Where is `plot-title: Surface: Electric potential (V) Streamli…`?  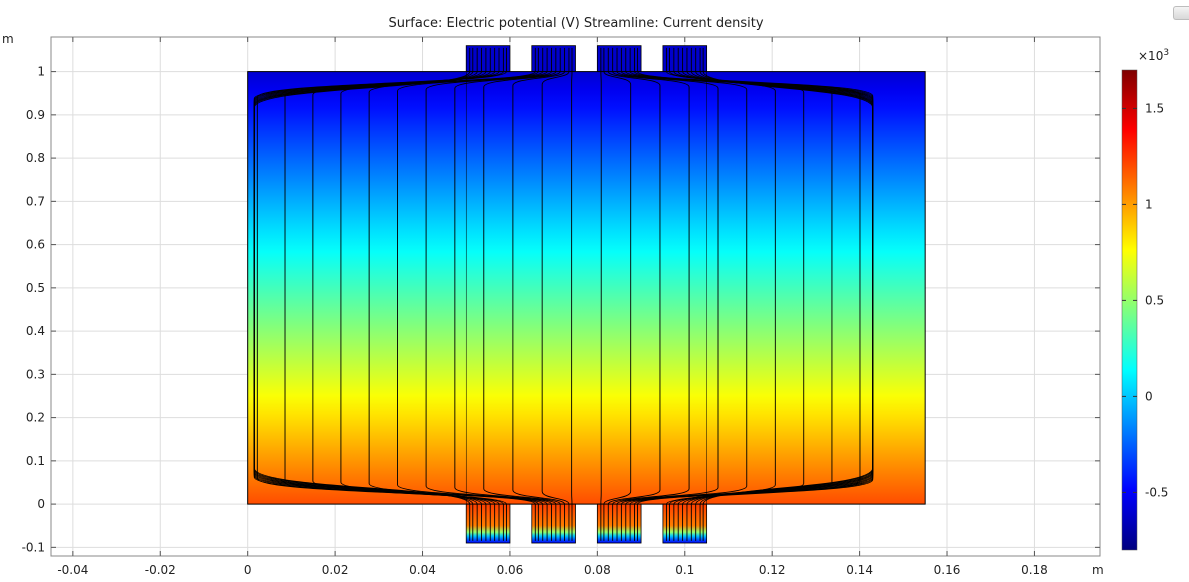
plot-title: Surface: Electric potential (V) Streamli… is located at coordinates (575, 23).